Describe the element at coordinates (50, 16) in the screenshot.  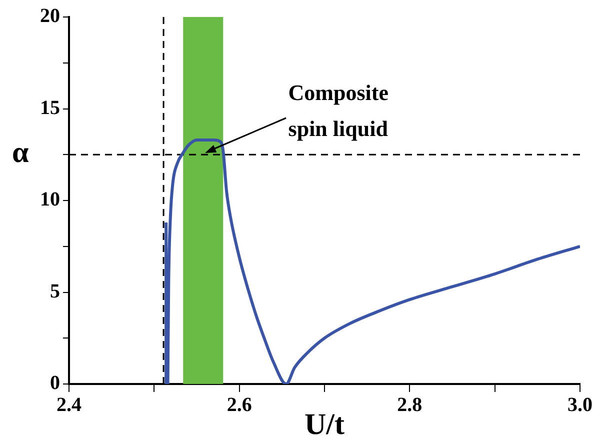
I see `y-tick-label: 20` at that location.